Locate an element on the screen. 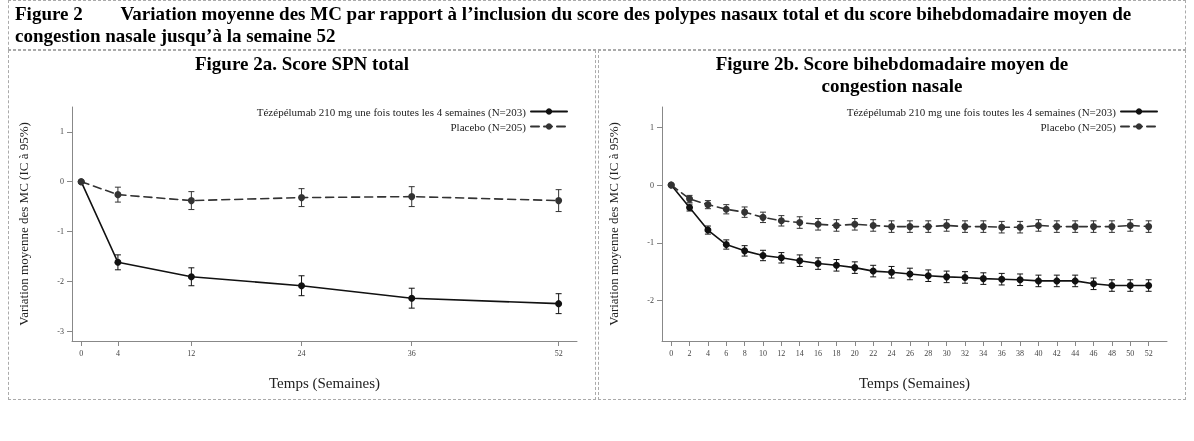 Image resolution: width=1194 pixels, height=441 pixels. x-tick-label: 50 is located at coordinates (1130, 353).